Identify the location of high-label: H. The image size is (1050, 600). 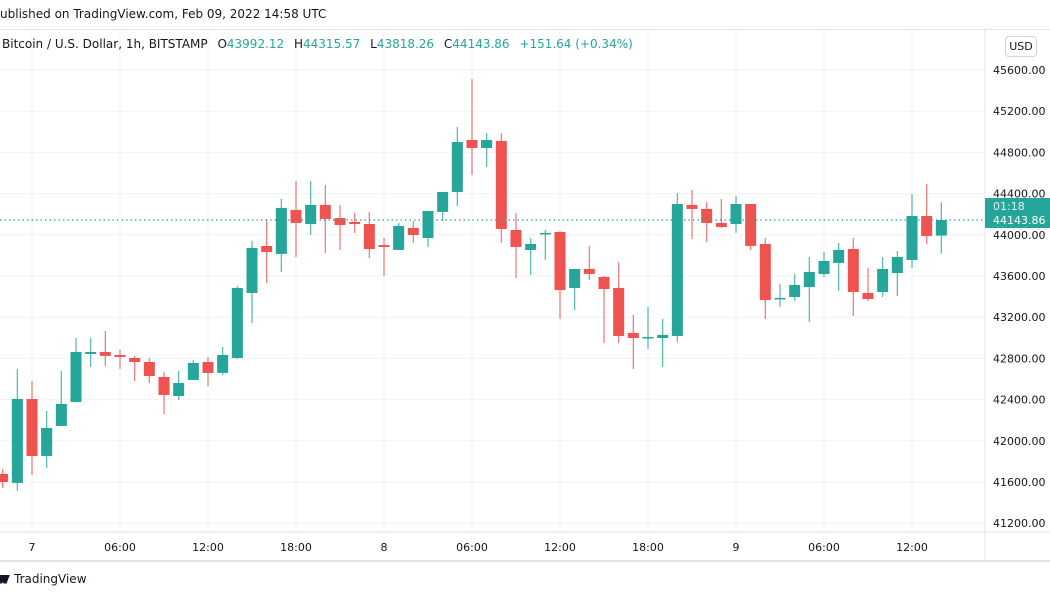
(299, 44).